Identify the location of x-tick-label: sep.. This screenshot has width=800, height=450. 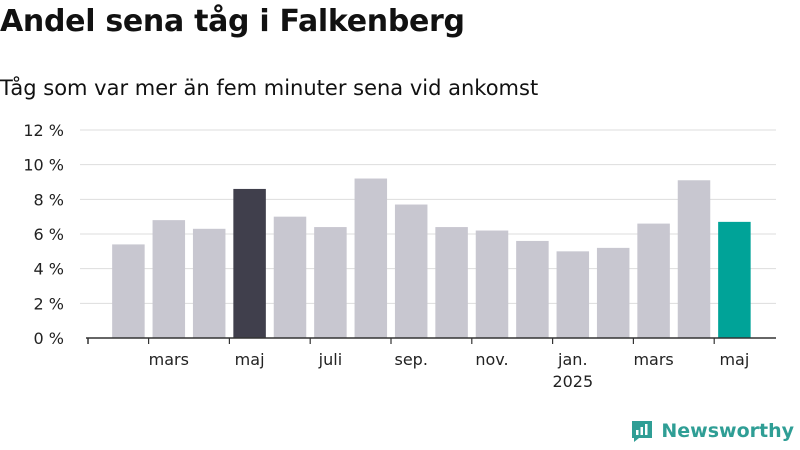
(410, 359).